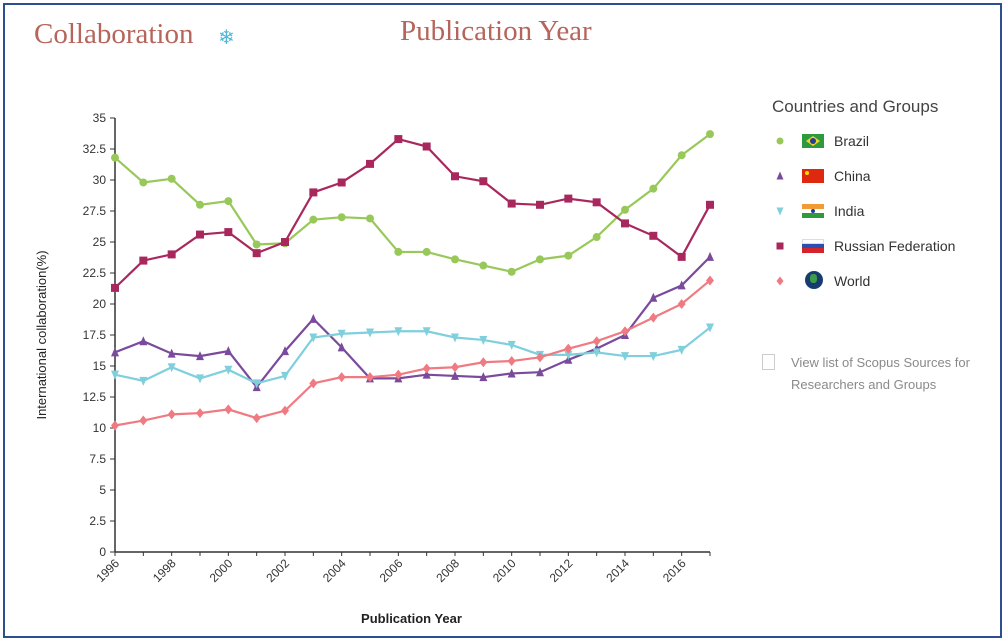 The height and width of the screenshot is (643, 1007). I want to click on india-flag-icon, so click(813, 211).